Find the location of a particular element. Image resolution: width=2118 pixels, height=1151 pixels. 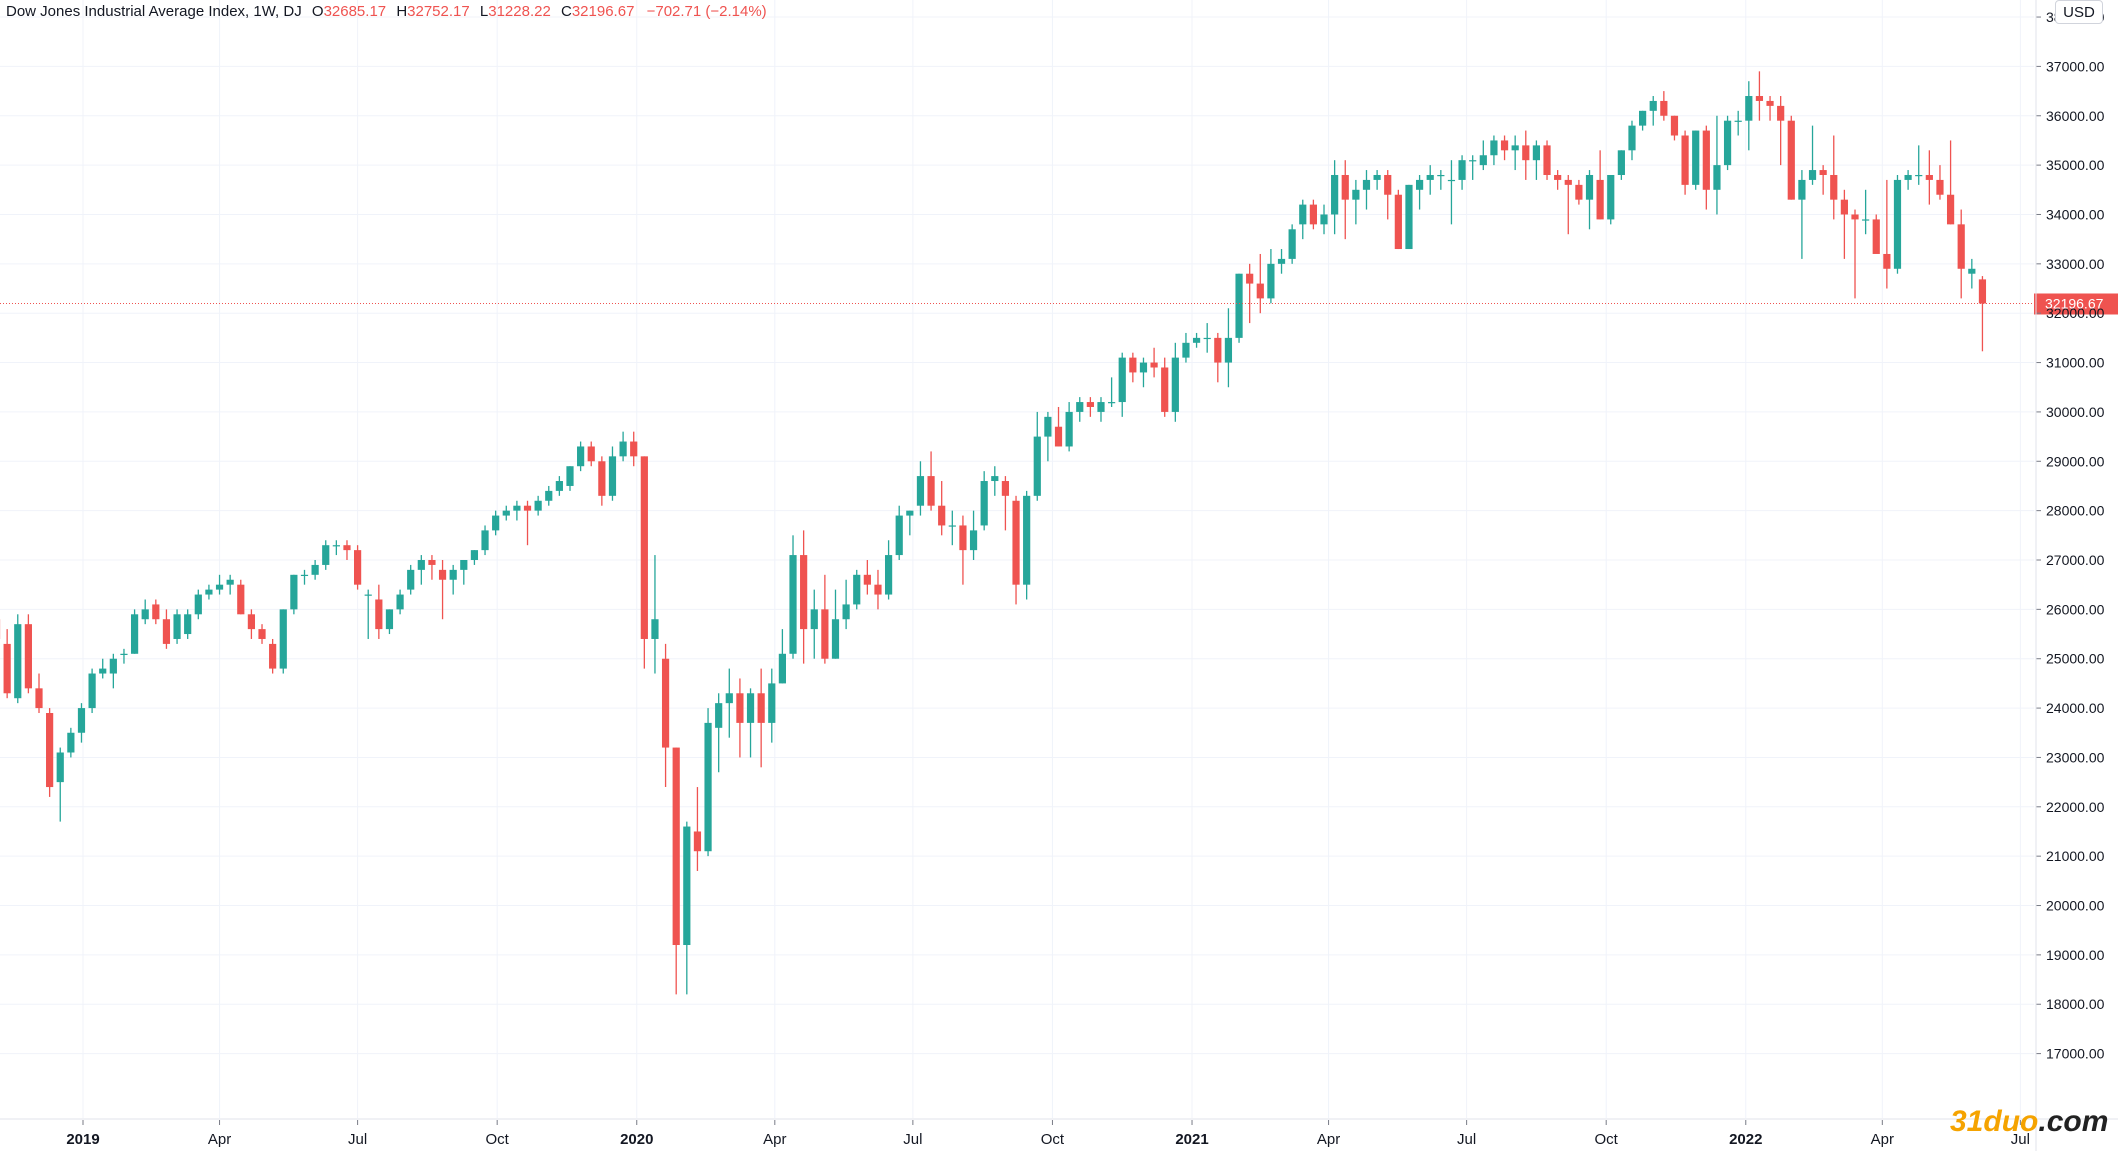

last-price-label: 32196.67 is located at coordinates (2074, 303).